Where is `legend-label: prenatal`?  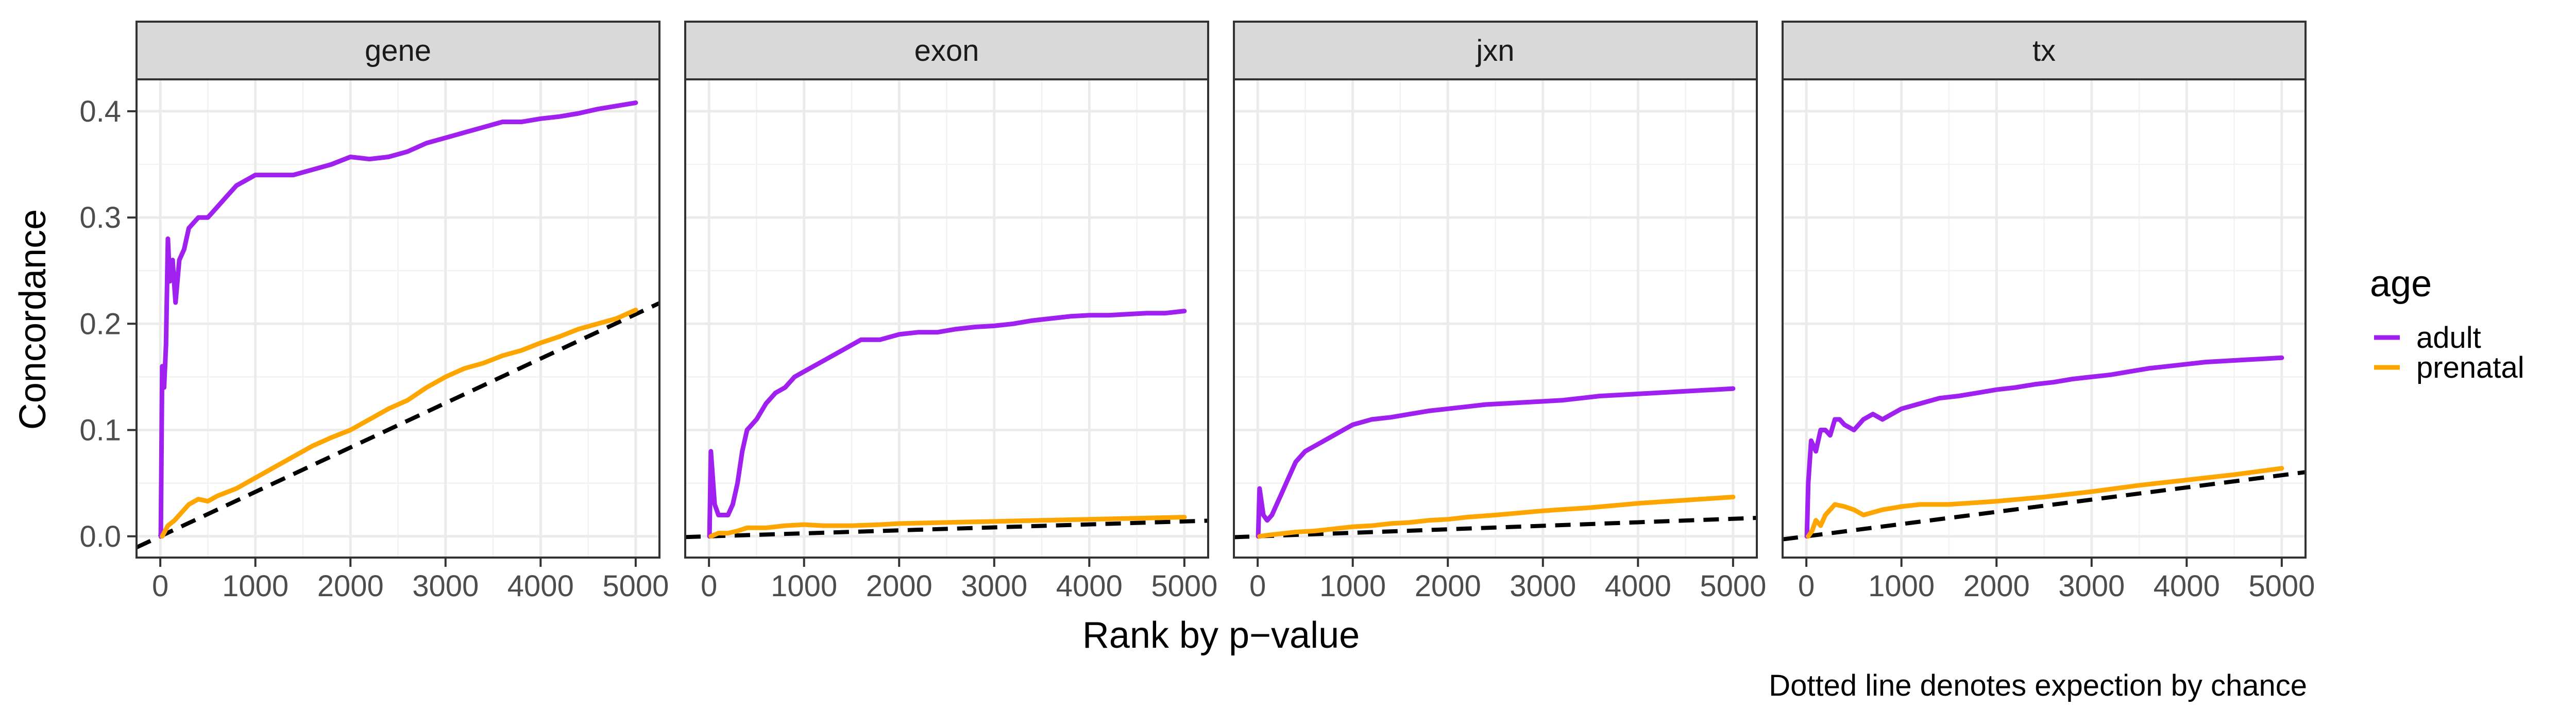 legend-label: prenatal is located at coordinates (2470, 367).